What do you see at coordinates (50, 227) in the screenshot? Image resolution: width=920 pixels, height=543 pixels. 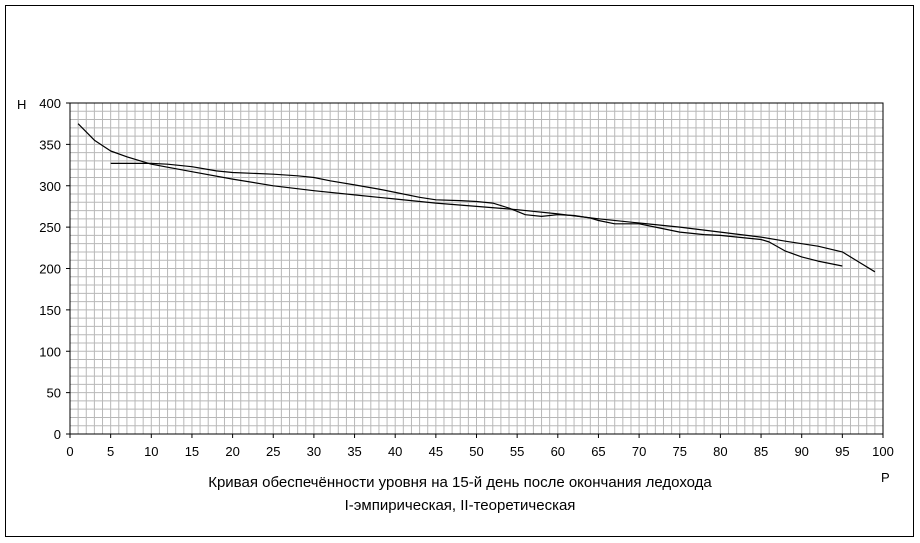 I see `y-tick-label: 250` at bounding box center [50, 227].